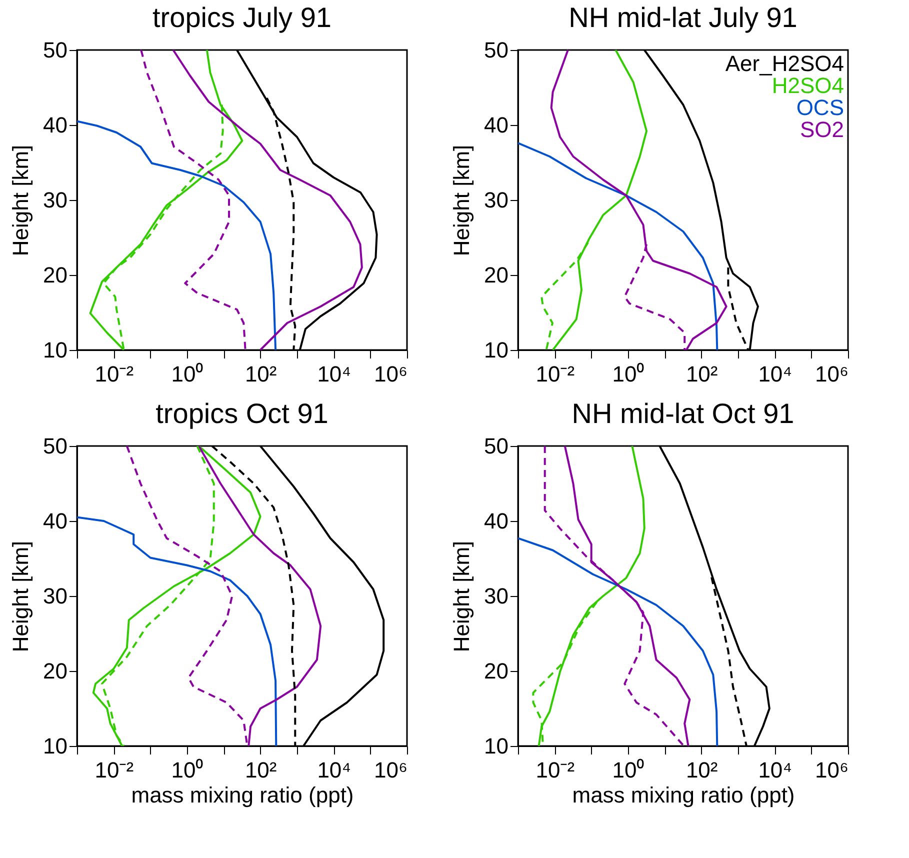 The image size is (909, 858). What do you see at coordinates (242, 17) in the screenshot?
I see `chart-title: tropics July 91` at bounding box center [242, 17].